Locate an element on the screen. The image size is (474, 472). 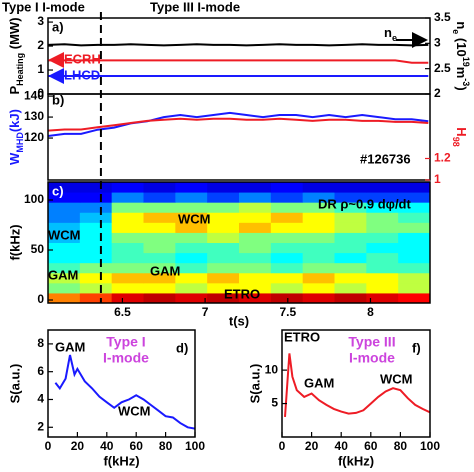
y-tick-label: 1 is located at coordinates (40, 69).